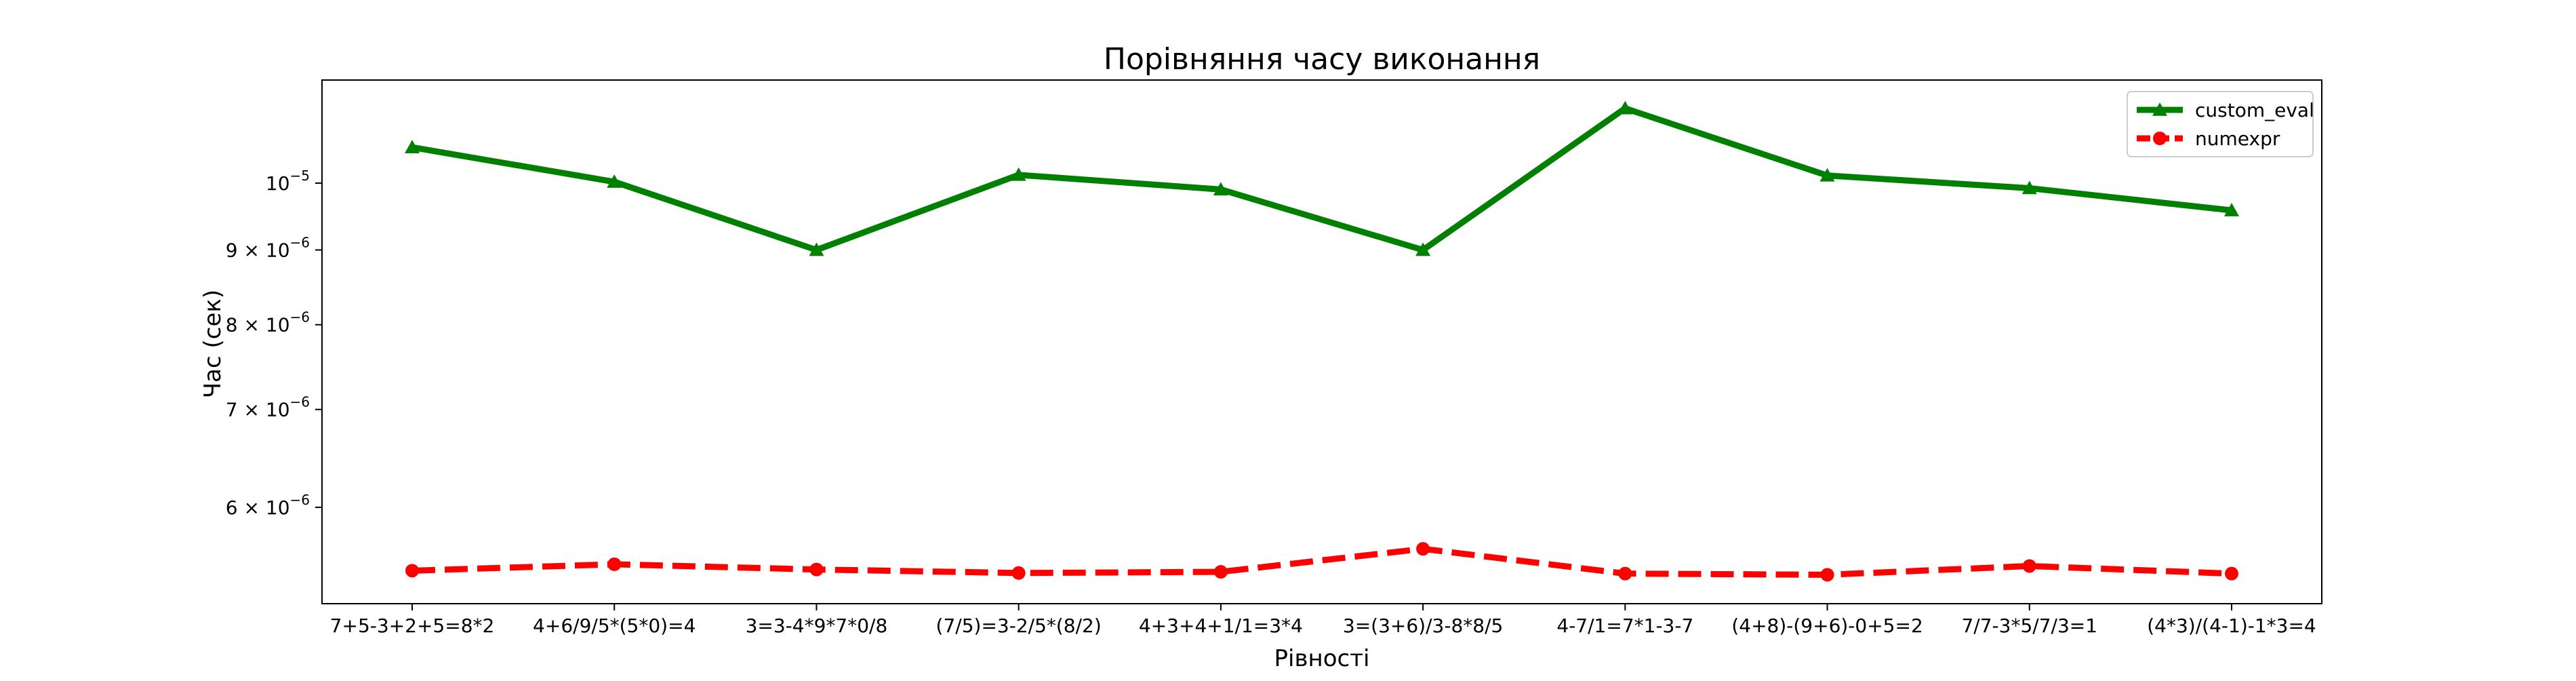 The height and width of the screenshot is (681, 2576). What do you see at coordinates (268, 248) in the screenshot?
I see `y-tick-label: 9 × 10⁻⁶` at bounding box center [268, 248].